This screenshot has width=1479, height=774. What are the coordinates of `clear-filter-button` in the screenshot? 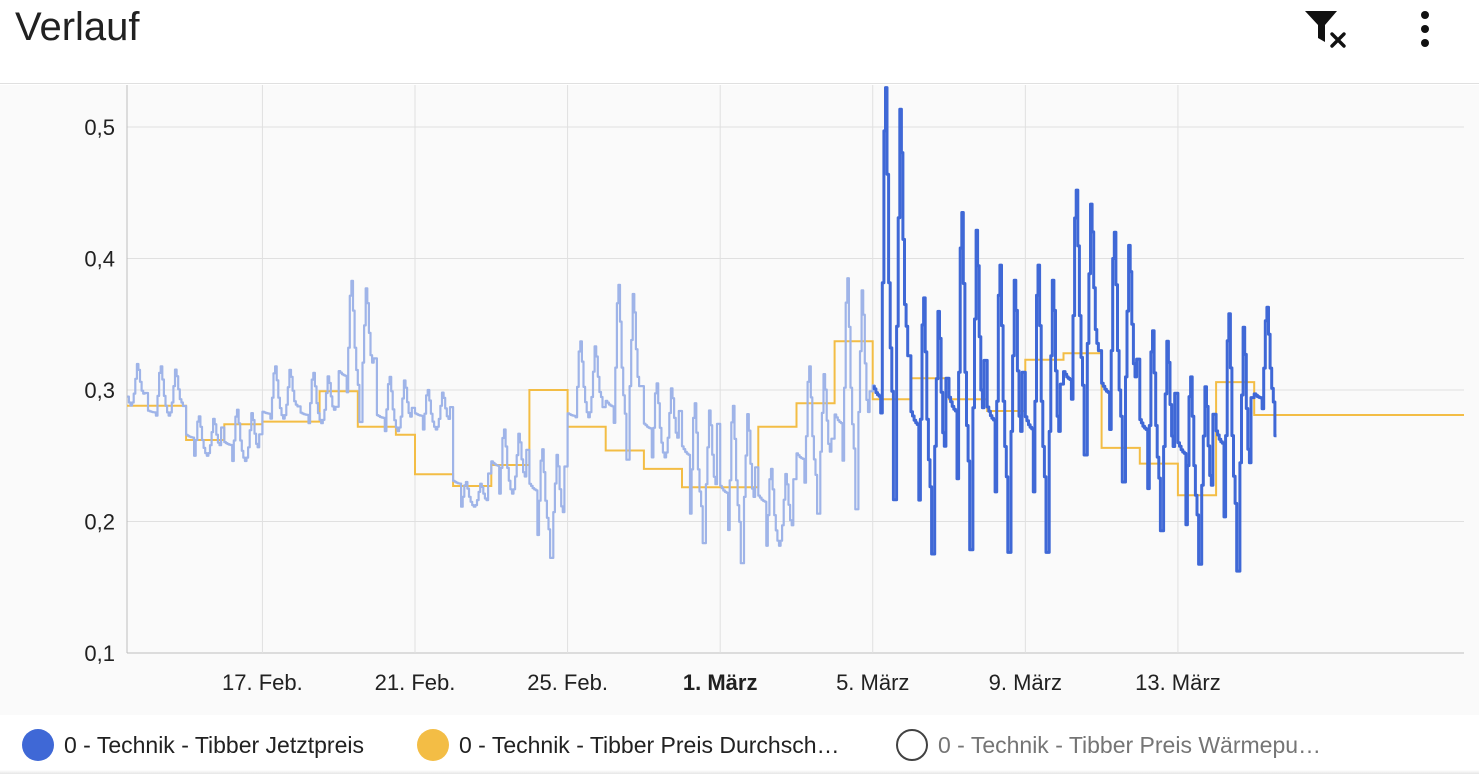 It's located at (1327, 30).